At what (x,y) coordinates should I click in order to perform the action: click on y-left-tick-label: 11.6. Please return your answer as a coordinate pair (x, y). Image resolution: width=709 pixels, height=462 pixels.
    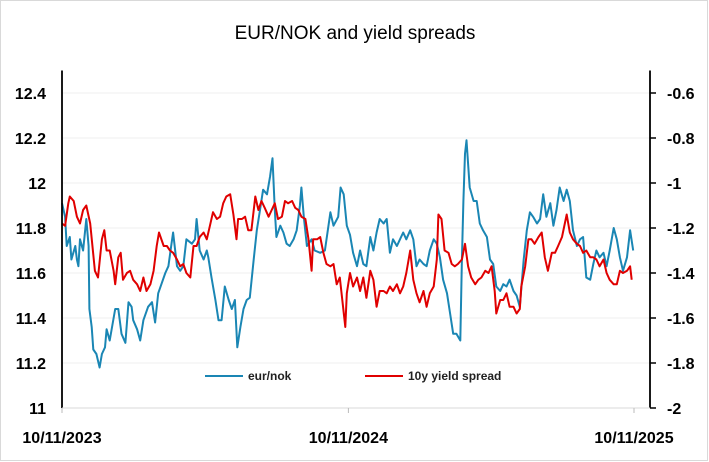
    Looking at the image, I should click on (31, 274).